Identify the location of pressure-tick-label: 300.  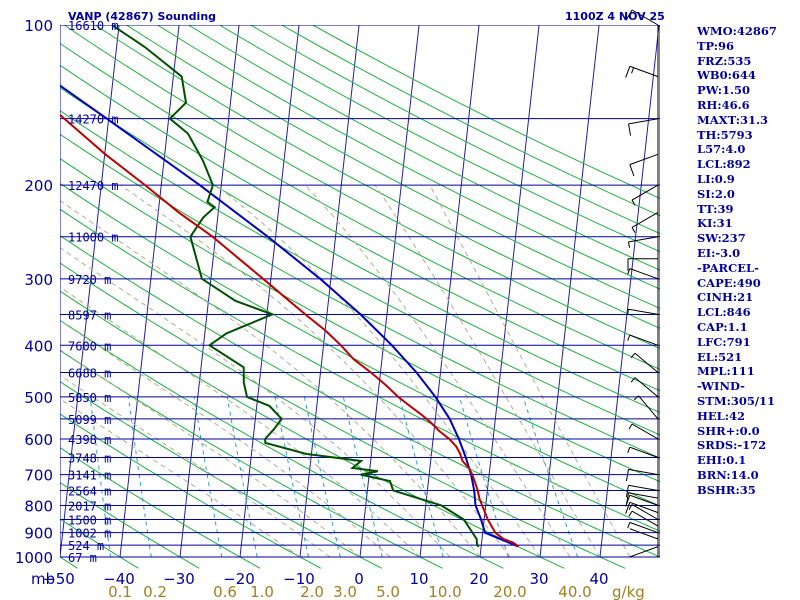
(38, 280).